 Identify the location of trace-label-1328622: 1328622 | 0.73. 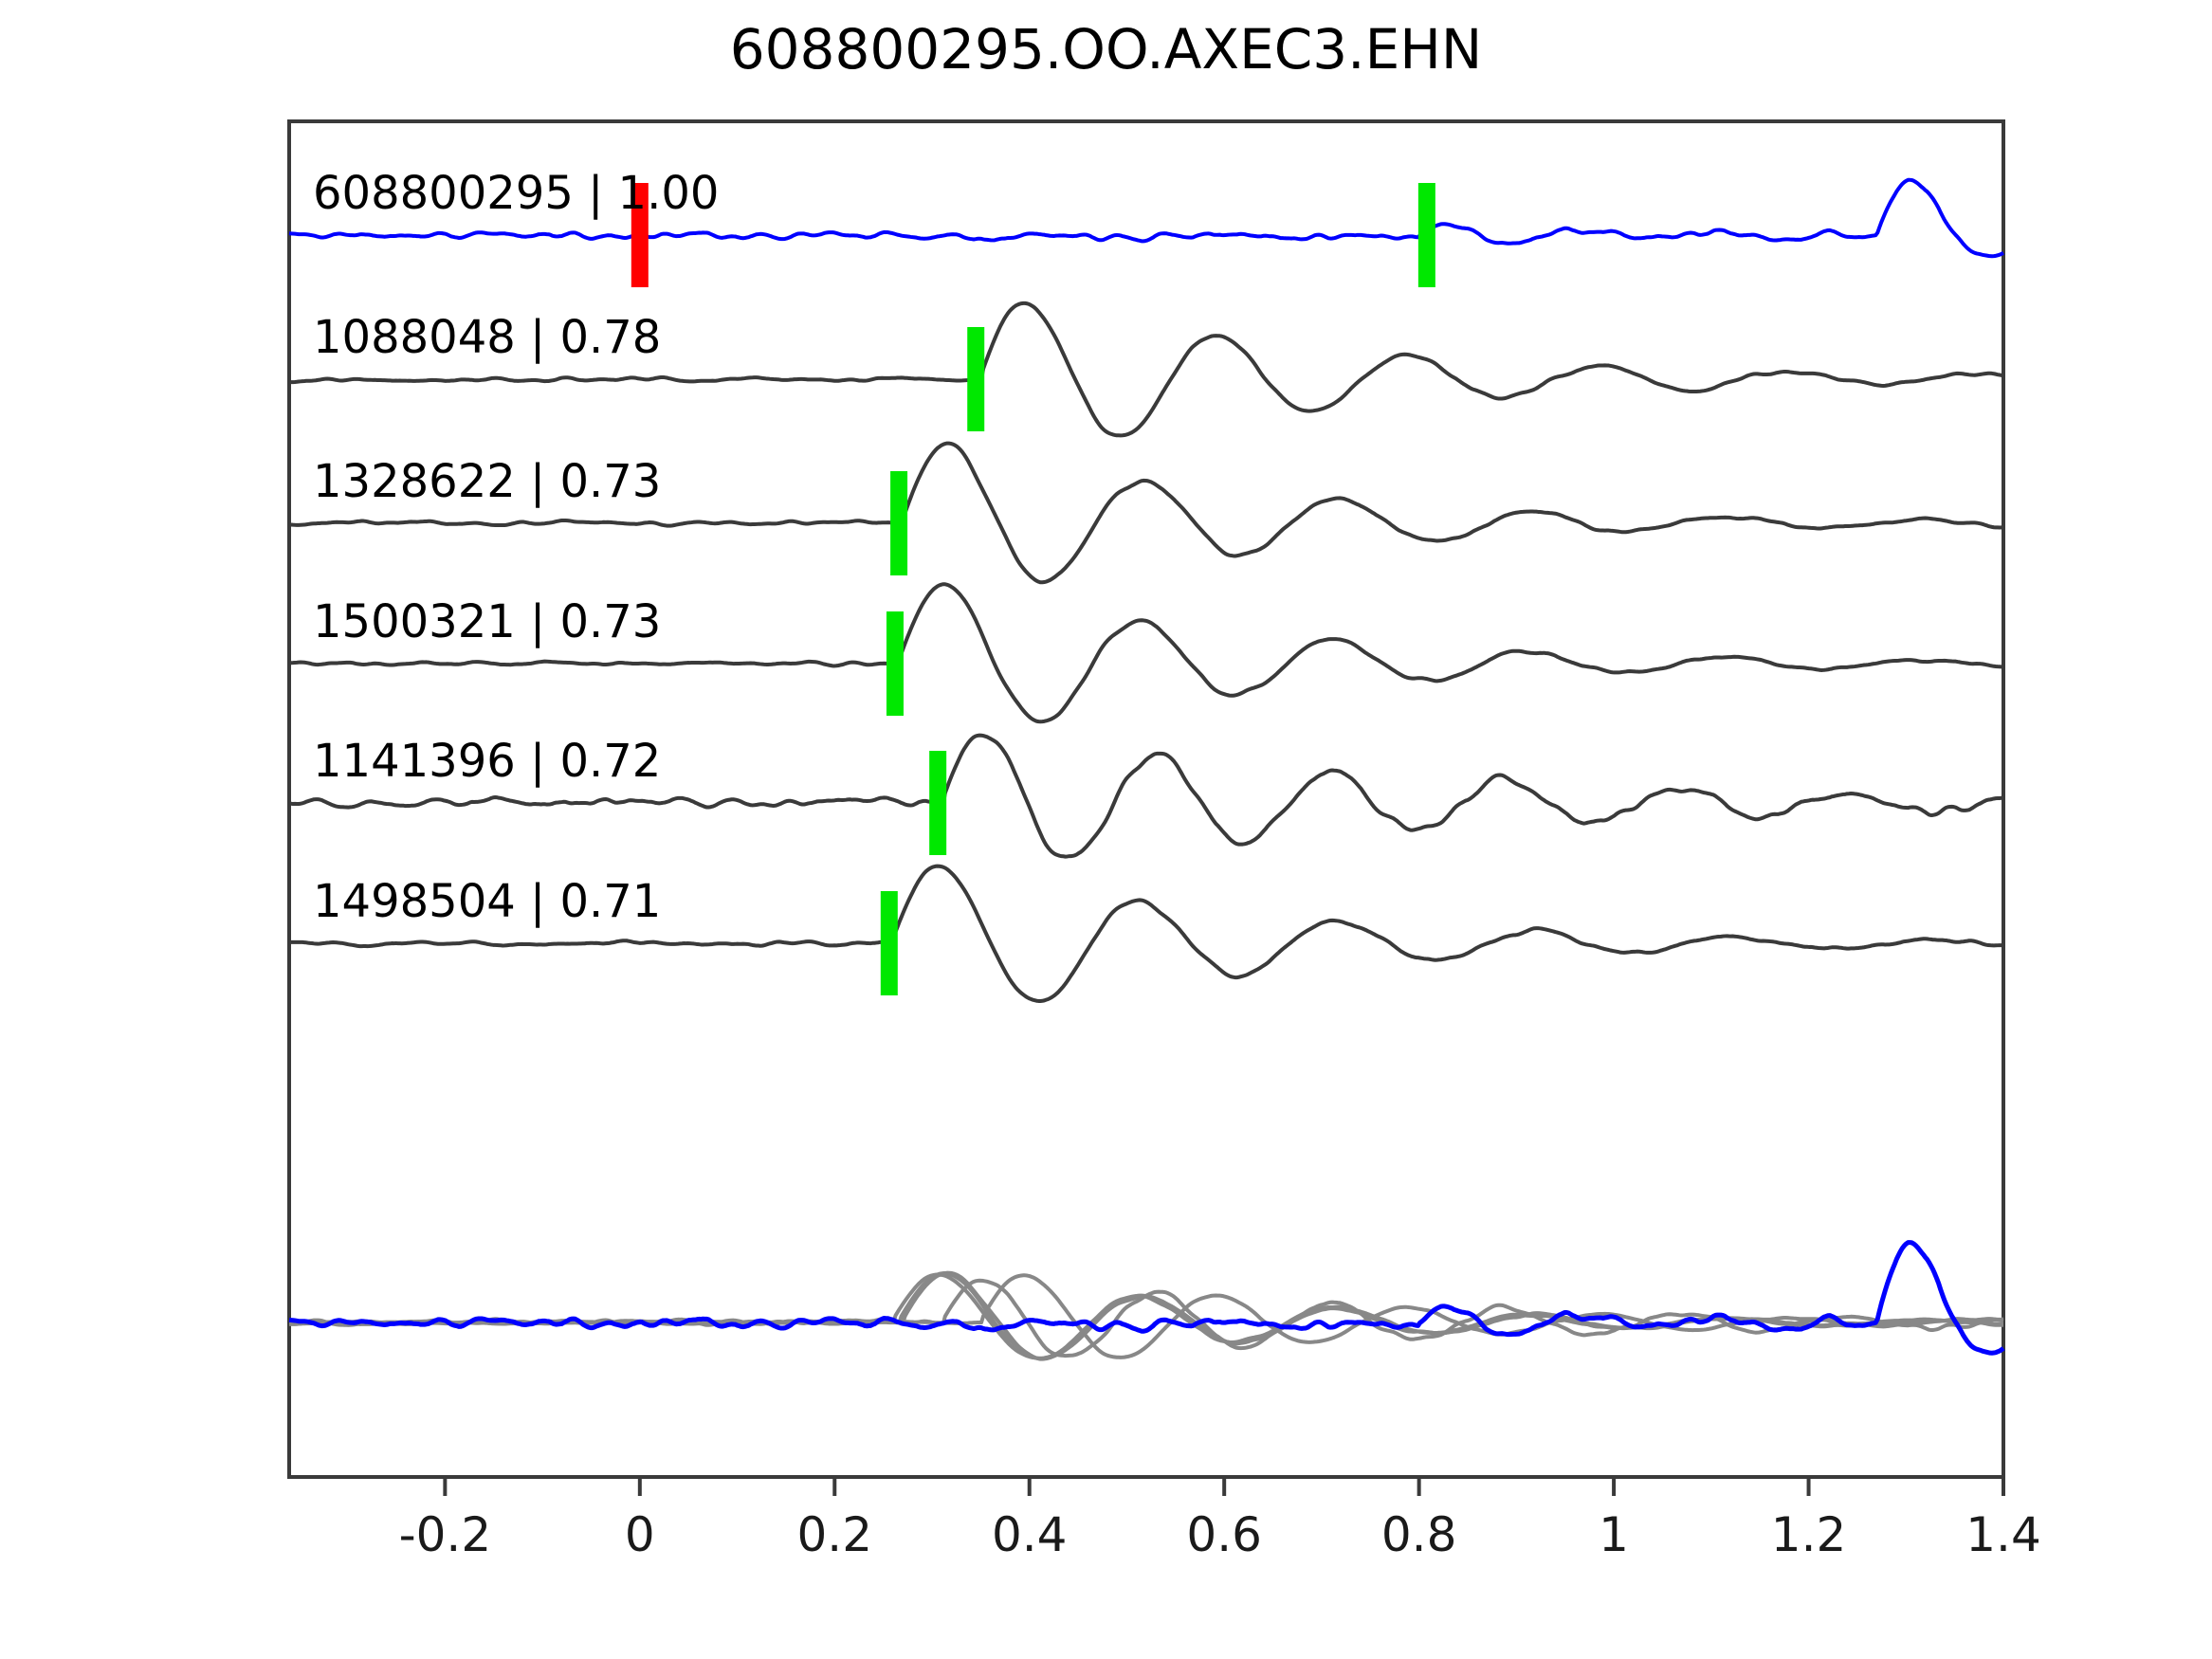
(488, 481).